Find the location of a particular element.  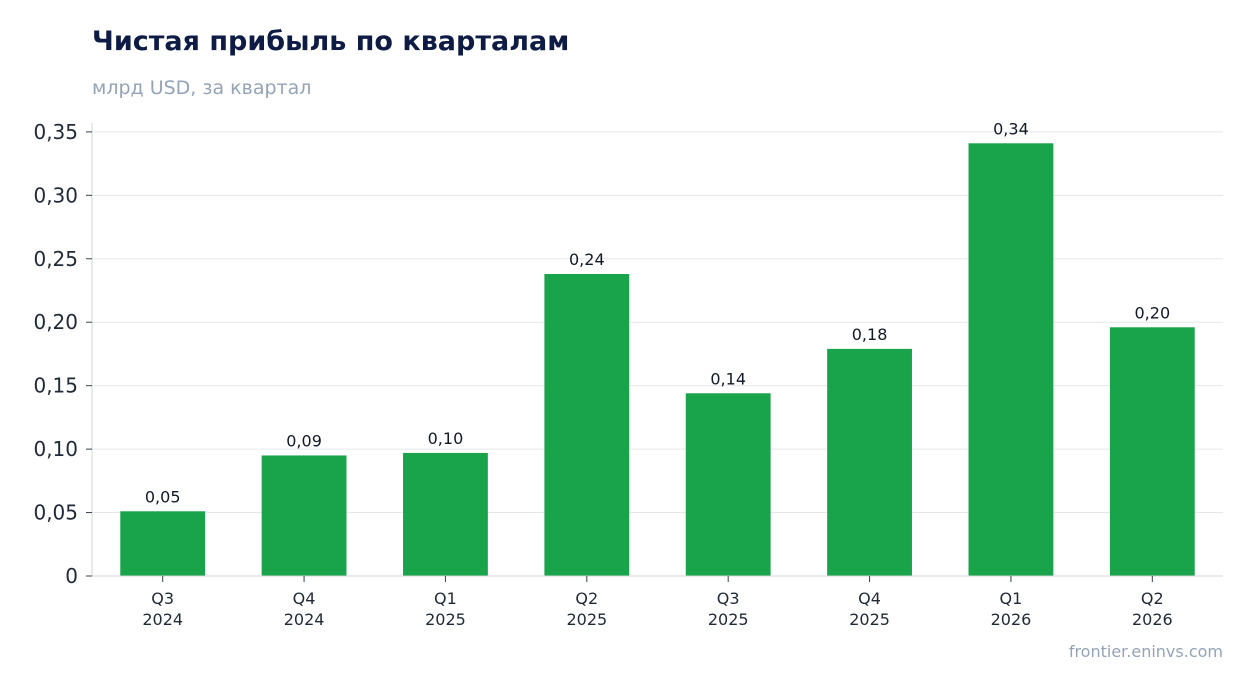

data-label: 0,18 is located at coordinates (870, 334).